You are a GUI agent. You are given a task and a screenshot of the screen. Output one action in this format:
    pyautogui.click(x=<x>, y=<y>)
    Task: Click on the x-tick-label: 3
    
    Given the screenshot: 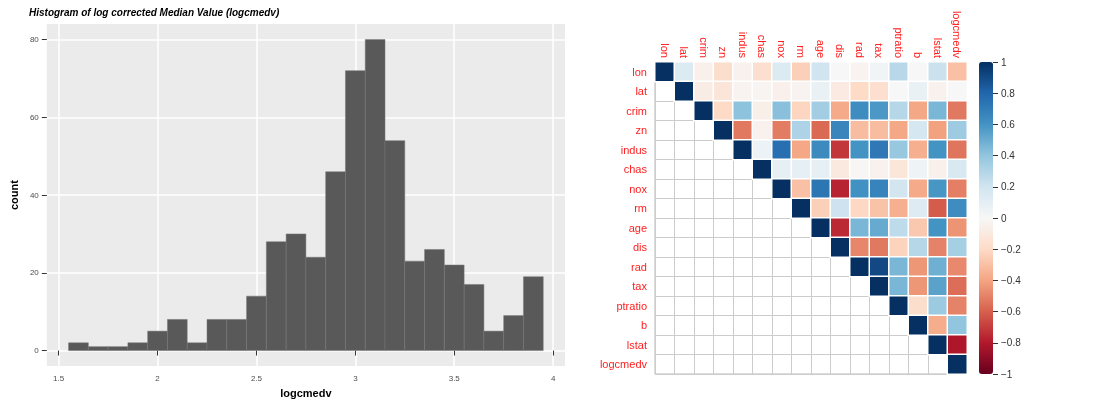 What is the action you would take?
    pyautogui.click(x=356, y=378)
    